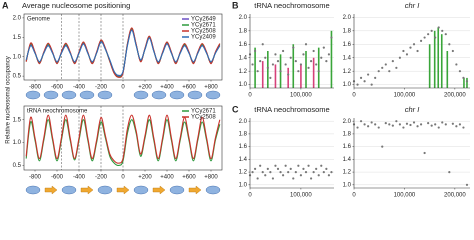 This screenshot has width=474, height=240. Describe the element at coordinates (17, 166) in the screenshot. I see `y-tick-label: 0.5` at that location.